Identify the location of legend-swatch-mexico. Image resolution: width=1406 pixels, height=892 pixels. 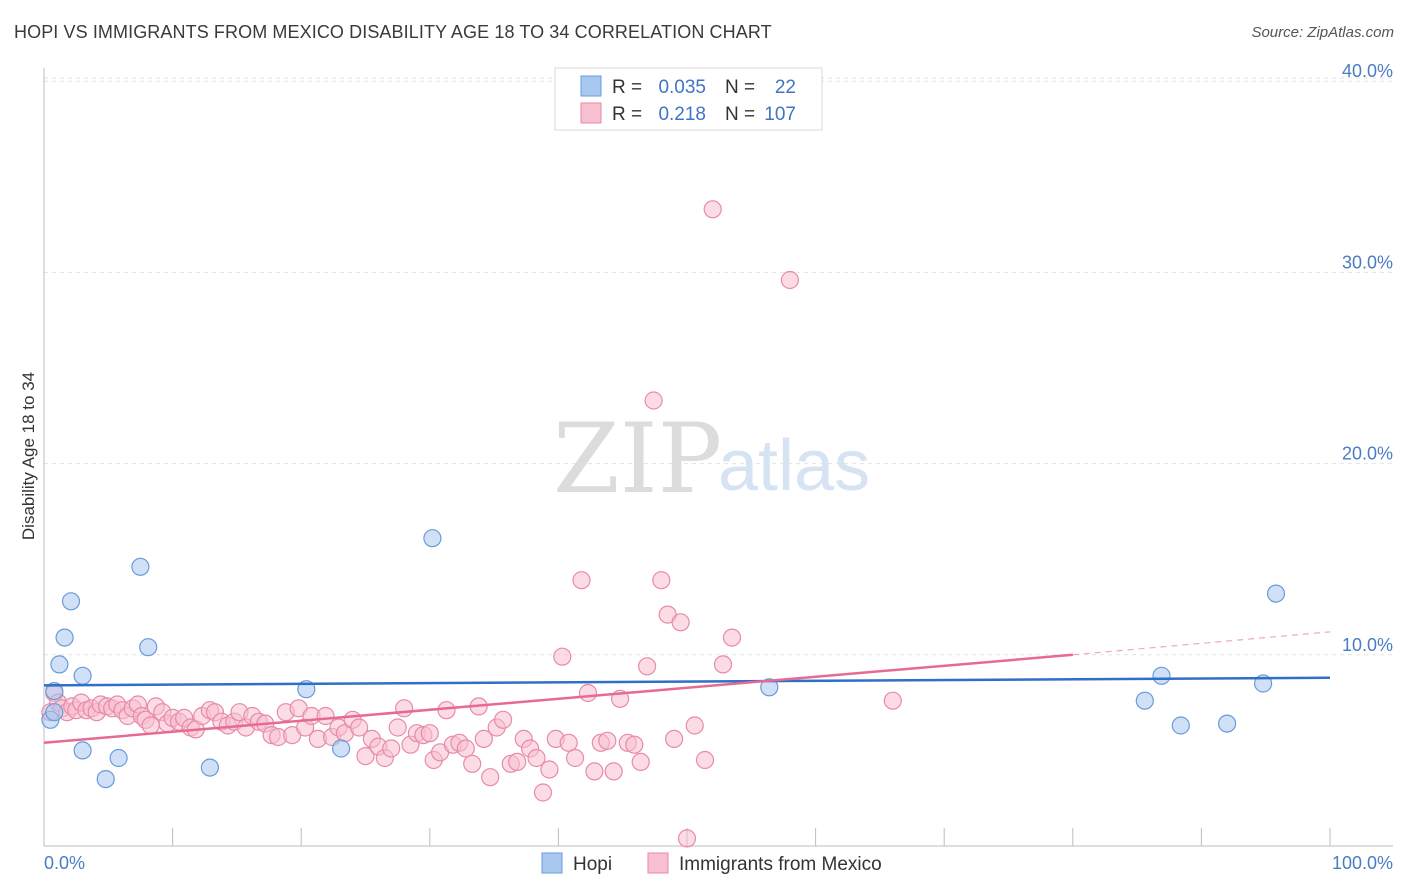
(591, 113).